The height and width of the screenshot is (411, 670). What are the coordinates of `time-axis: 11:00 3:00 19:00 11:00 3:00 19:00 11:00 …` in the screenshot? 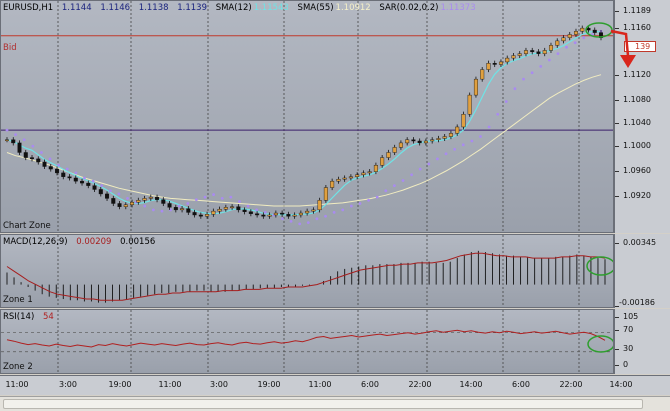 It's located at (335, 385).